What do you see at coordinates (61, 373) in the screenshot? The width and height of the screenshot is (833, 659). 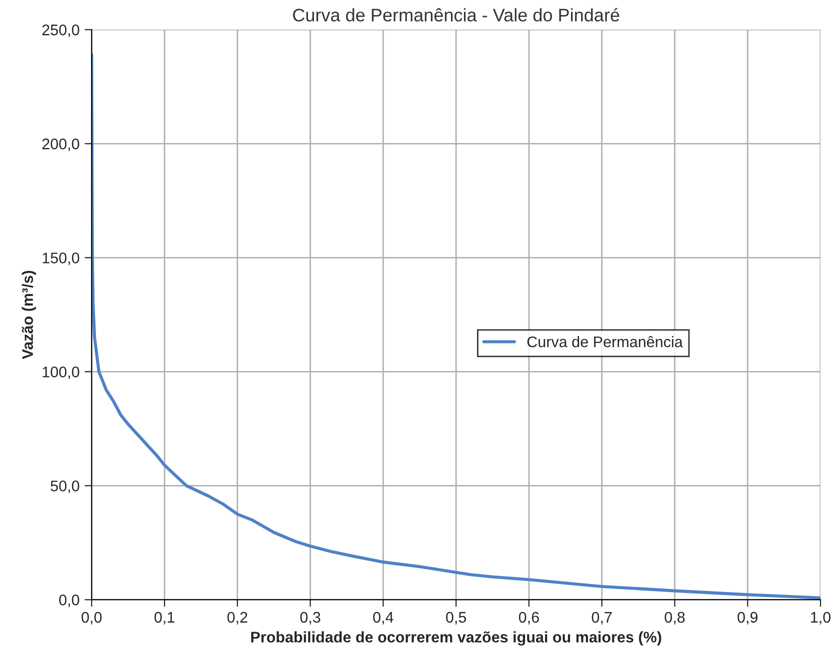 I see `y-tick-label: 100,0` at bounding box center [61, 373].